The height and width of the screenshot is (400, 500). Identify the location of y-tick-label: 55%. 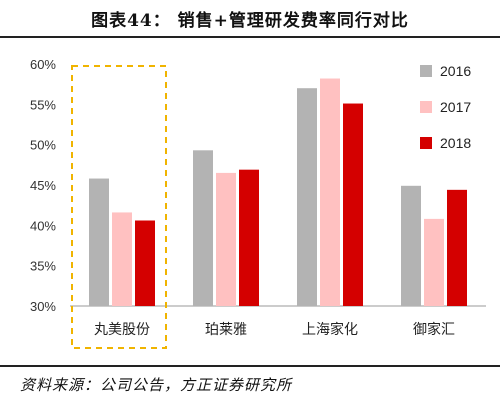
(43, 104).